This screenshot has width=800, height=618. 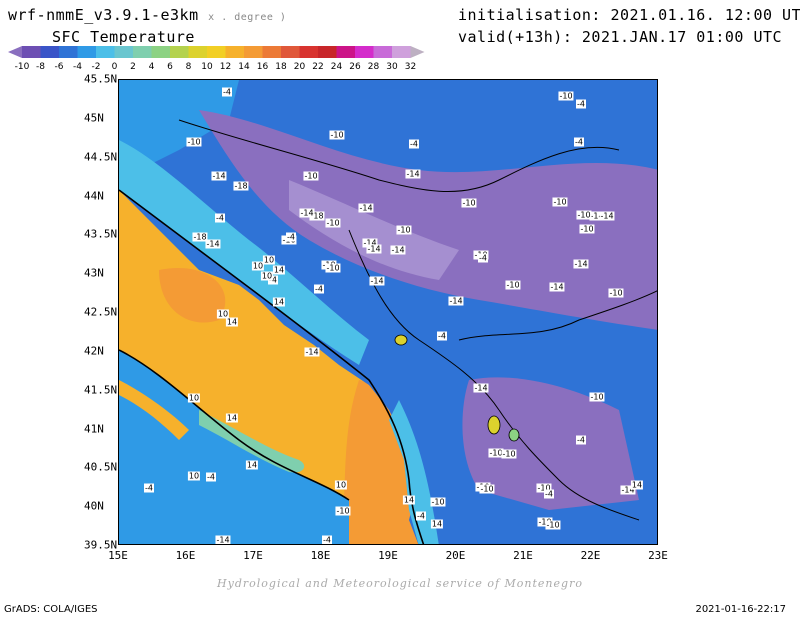 What do you see at coordinates (51, 609) in the screenshot?
I see `software-label: GrADS: COLA/IGES` at bounding box center [51, 609].